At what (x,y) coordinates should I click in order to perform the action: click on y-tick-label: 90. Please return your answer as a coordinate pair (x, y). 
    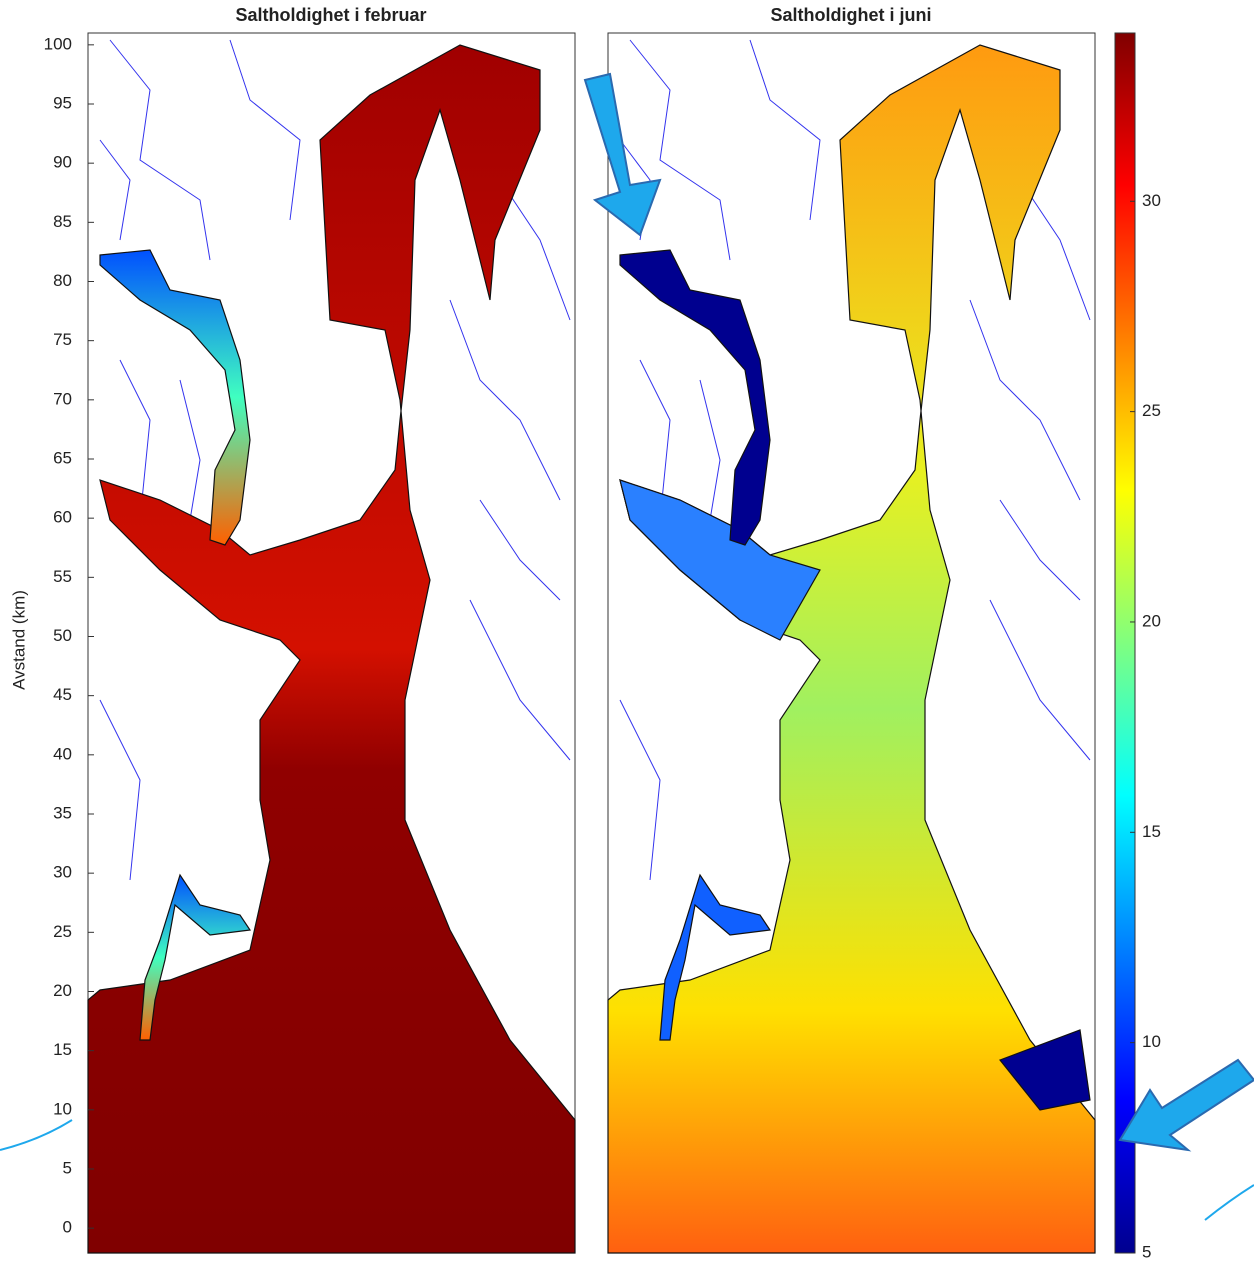
    Looking at the image, I should click on (62, 162).